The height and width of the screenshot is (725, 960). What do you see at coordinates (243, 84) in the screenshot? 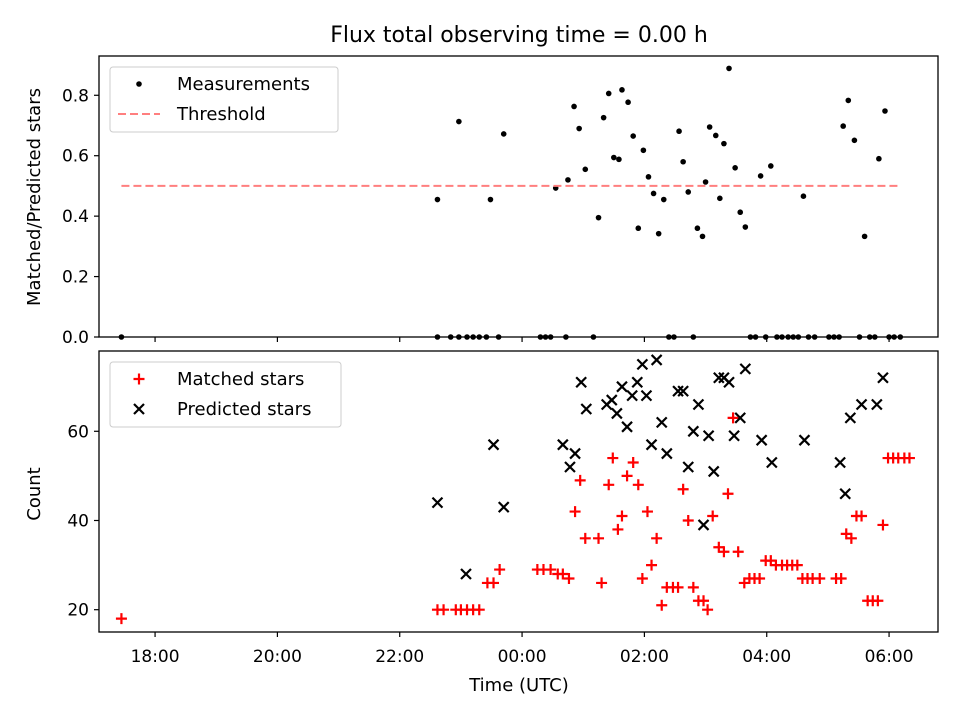
I see `legend-label: Measurements` at bounding box center [243, 84].